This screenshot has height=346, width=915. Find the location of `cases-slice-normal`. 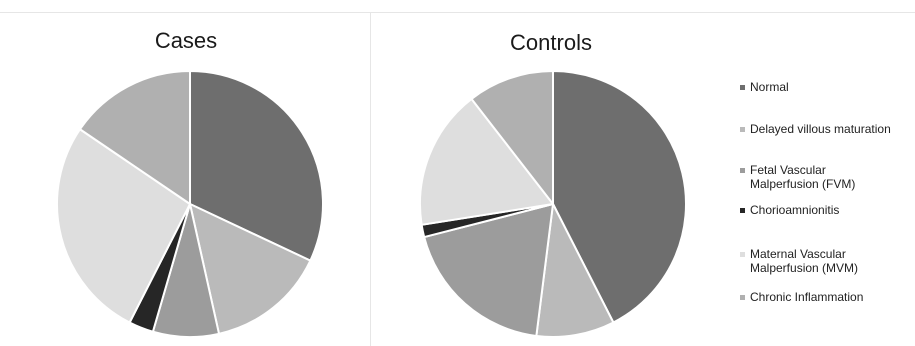

cases-slice-normal is located at coordinates (256, 166).